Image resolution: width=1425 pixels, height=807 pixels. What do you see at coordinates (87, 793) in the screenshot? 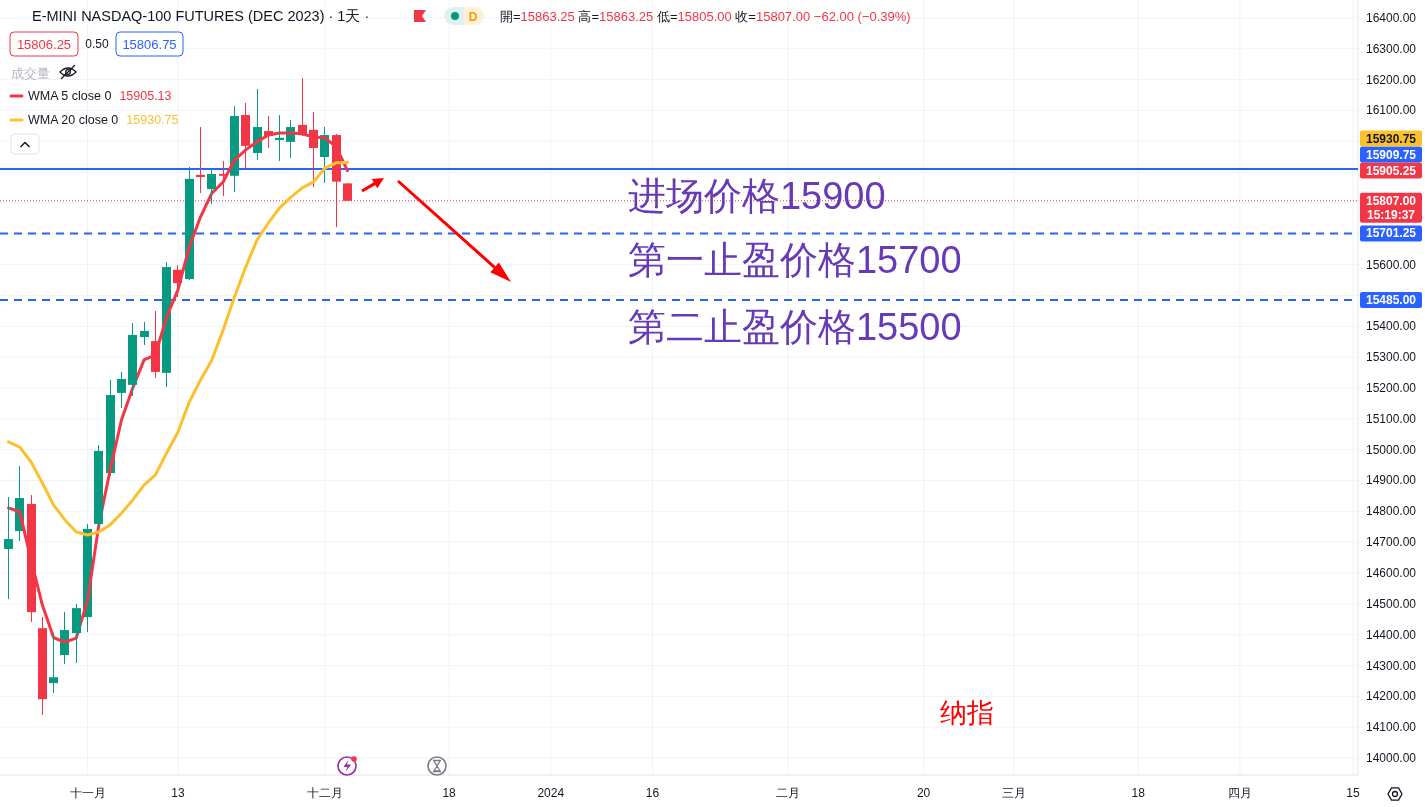
I see `x-tick-label: 十一月` at bounding box center [87, 793].